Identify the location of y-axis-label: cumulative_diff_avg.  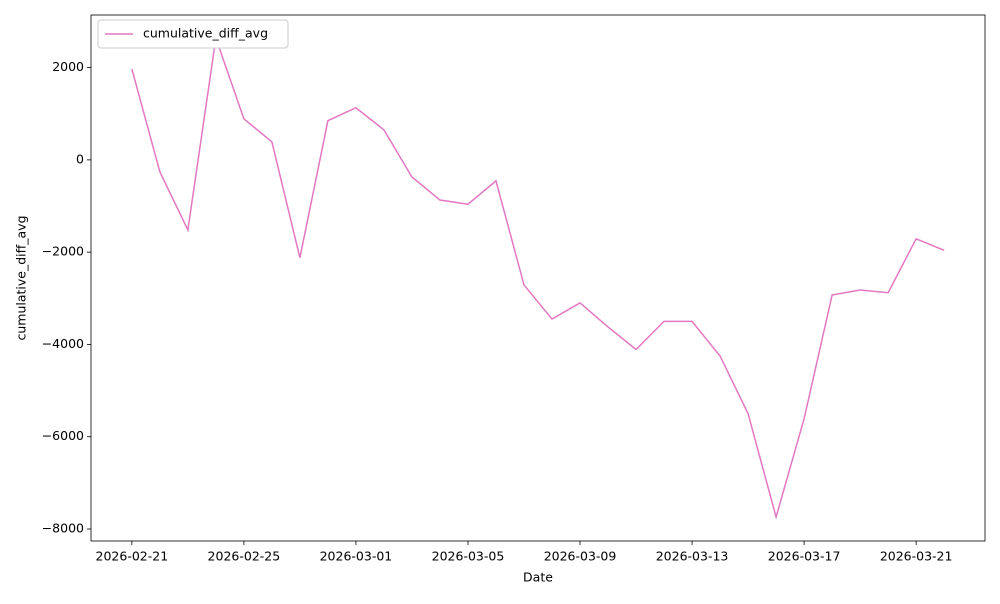
(21, 278).